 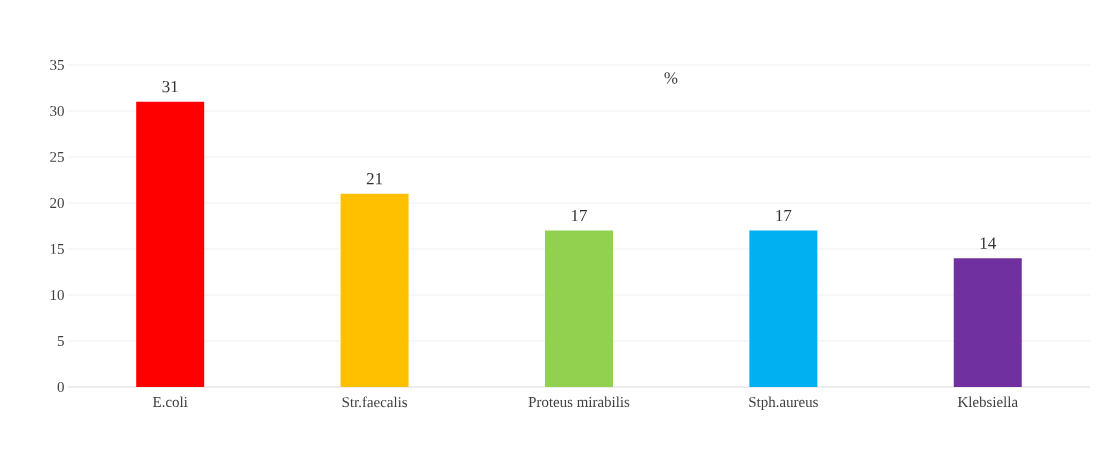 I want to click on y-tick-label: 15, so click(x=57, y=249).